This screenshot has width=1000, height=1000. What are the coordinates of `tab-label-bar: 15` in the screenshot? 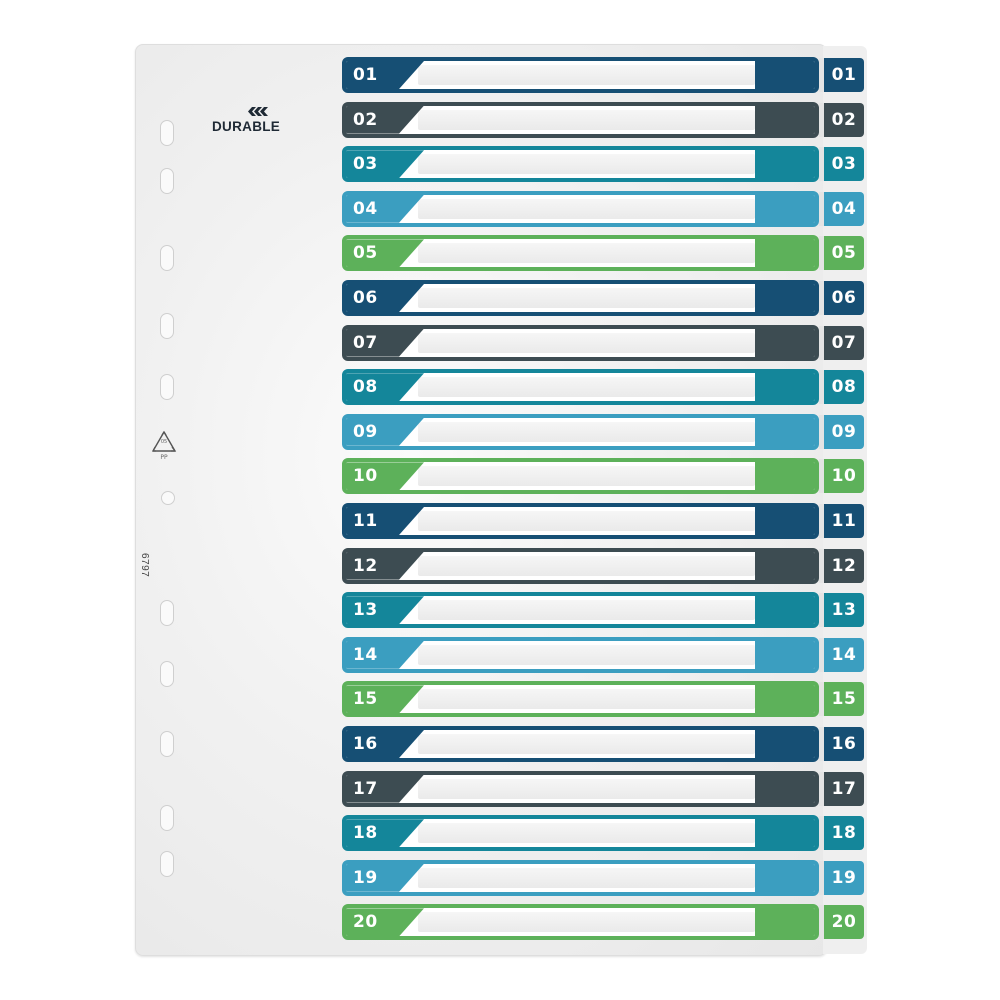 It's located at (580, 699).